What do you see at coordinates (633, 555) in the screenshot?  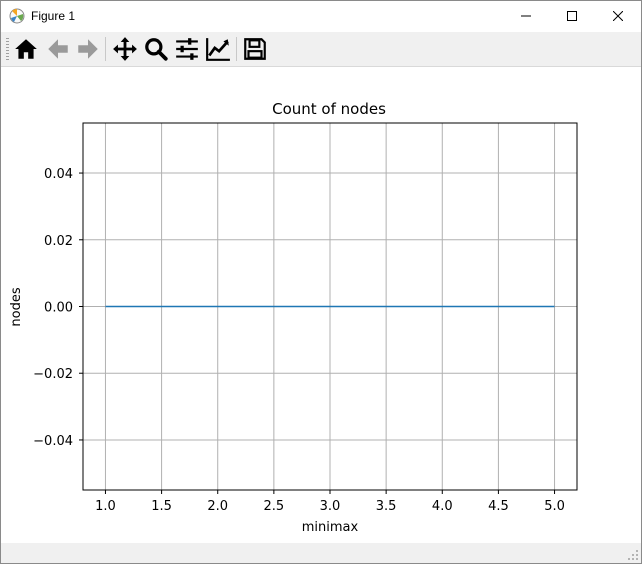 I see `resize-grip-icon` at bounding box center [633, 555].